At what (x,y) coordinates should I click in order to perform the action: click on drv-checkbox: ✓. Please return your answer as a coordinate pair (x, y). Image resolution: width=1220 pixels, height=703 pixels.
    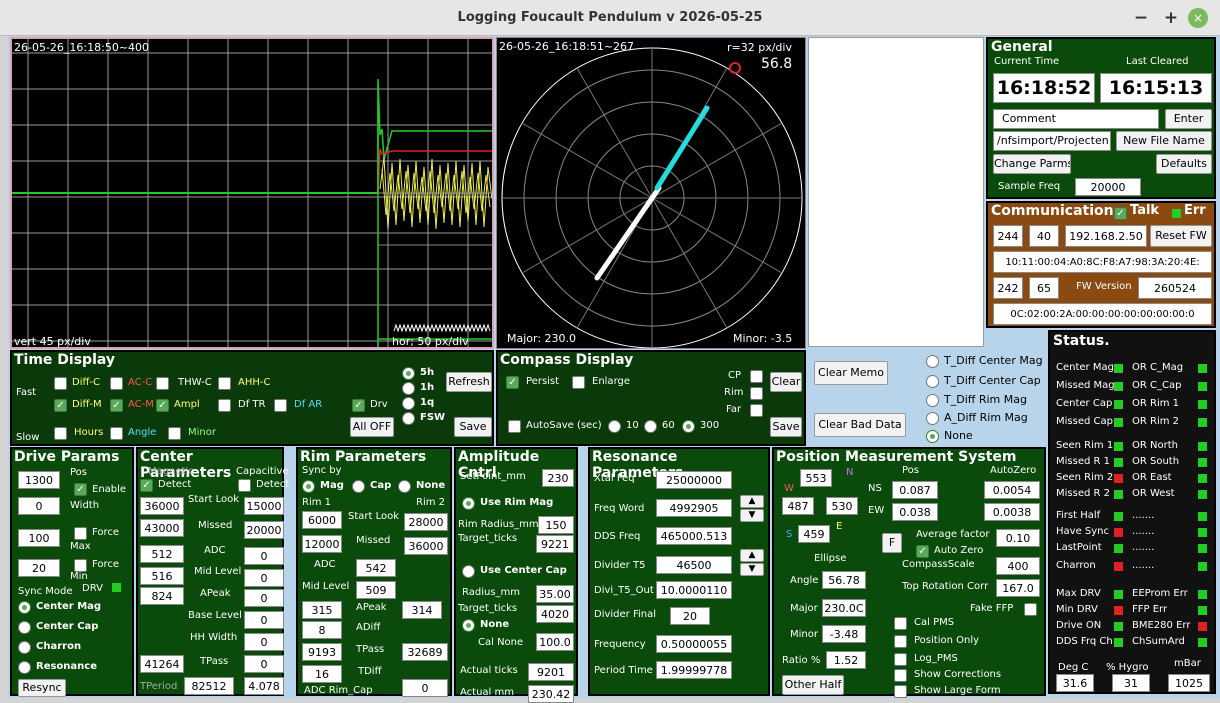
    Looking at the image, I should click on (358, 405).